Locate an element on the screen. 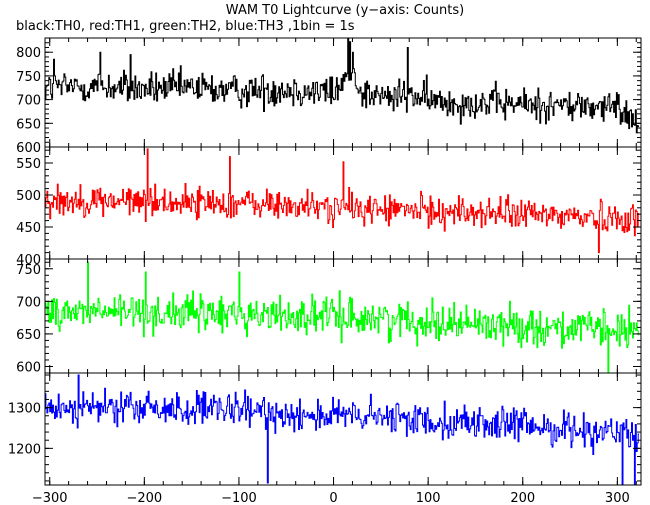  x-tick-label: 100 is located at coordinates (428, 498).